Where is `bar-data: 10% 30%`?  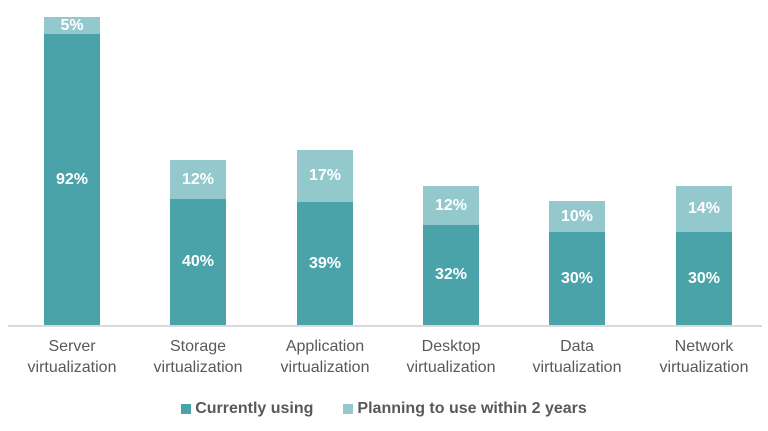
bar-data: 10% 30% is located at coordinates (577, 263).